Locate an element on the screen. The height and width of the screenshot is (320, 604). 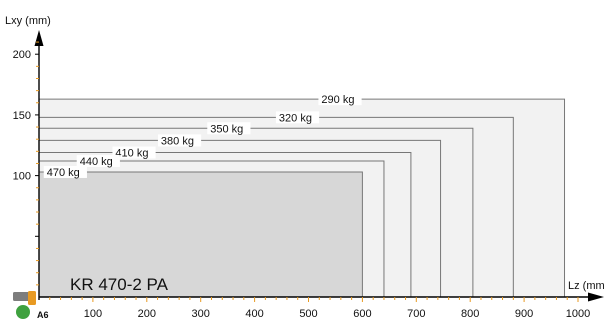
load-label-350-kg: 350 kg is located at coordinates (226, 129).